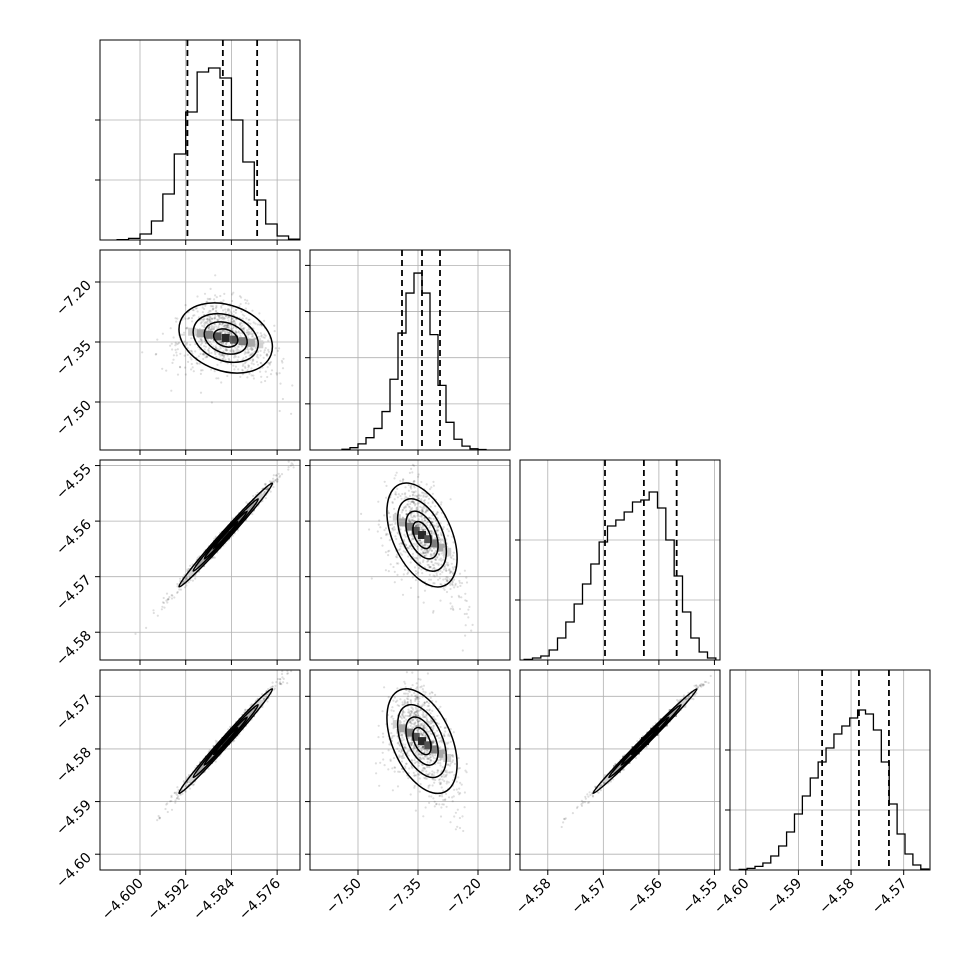  What do you see at coordinates (732, 897) in the screenshot?
I see `x-tick-label-3-0: −4.60` at bounding box center [732, 897].